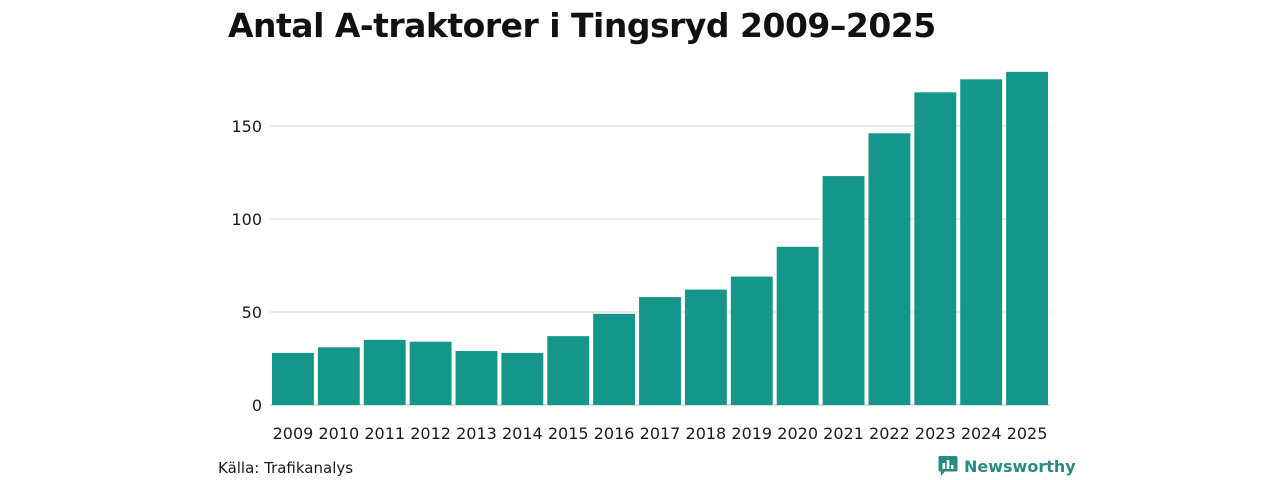 The height and width of the screenshot is (480, 1280). Describe the element at coordinates (430, 433) in the screenshot. I see `x-tick-label: 2012` at that location.